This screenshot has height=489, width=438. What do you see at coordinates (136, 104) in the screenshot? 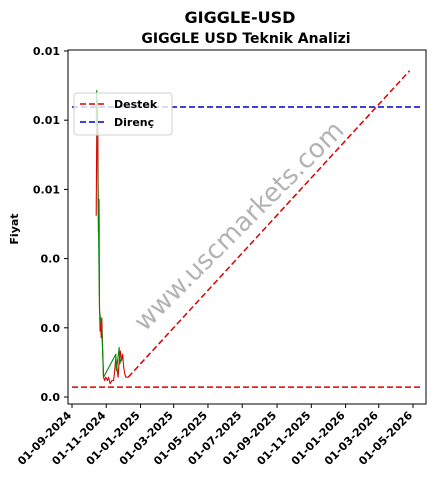
I see `legend-label-destek: Destek` at bounding box center [136, 104].